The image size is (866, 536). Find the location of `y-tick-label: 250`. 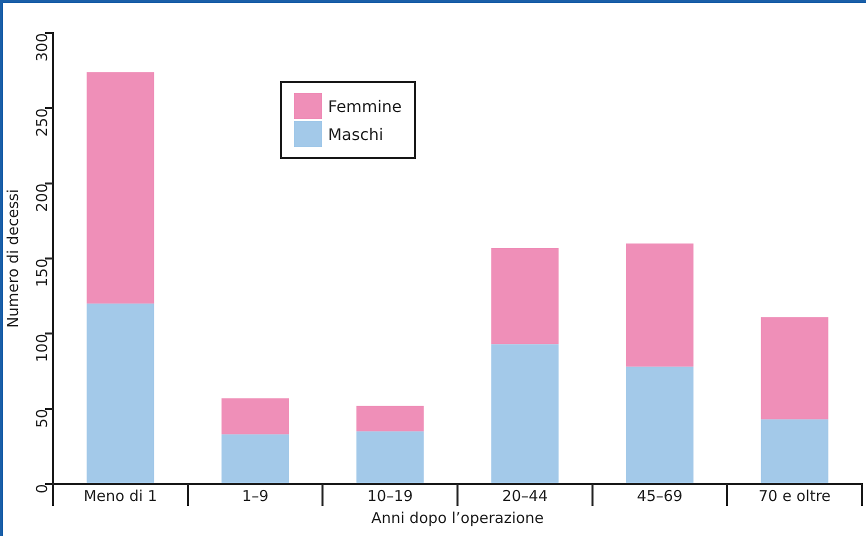

y-tick-label: 250 is located at coordinates (41, 122).